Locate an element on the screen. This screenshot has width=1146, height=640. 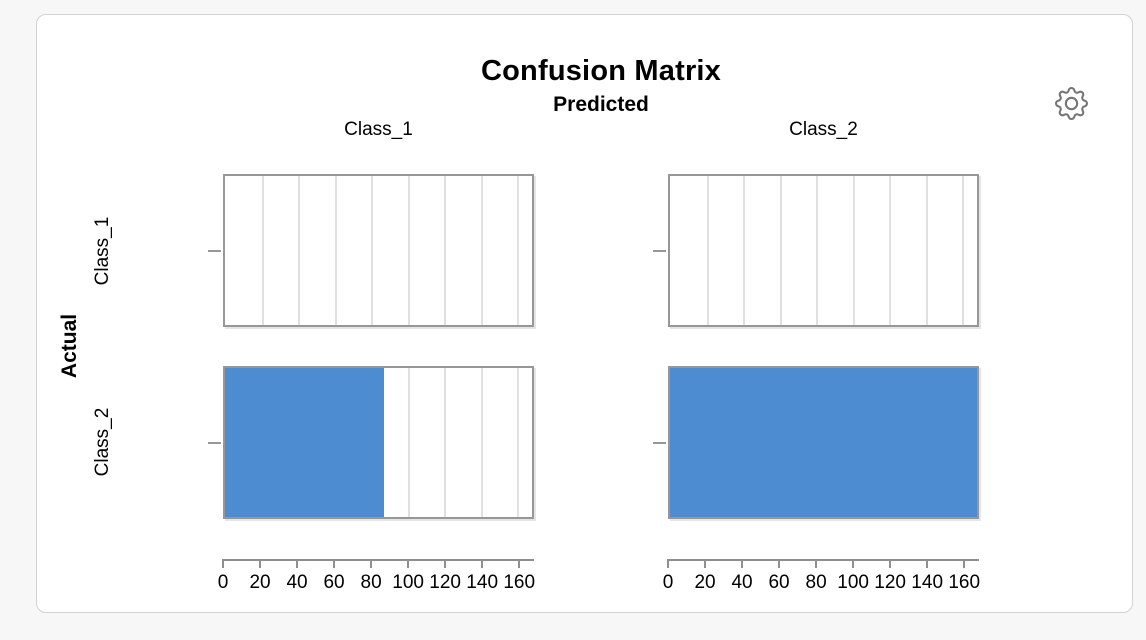
panel-actual-class1-predicted-class1 is located at coordinates (371, 250).